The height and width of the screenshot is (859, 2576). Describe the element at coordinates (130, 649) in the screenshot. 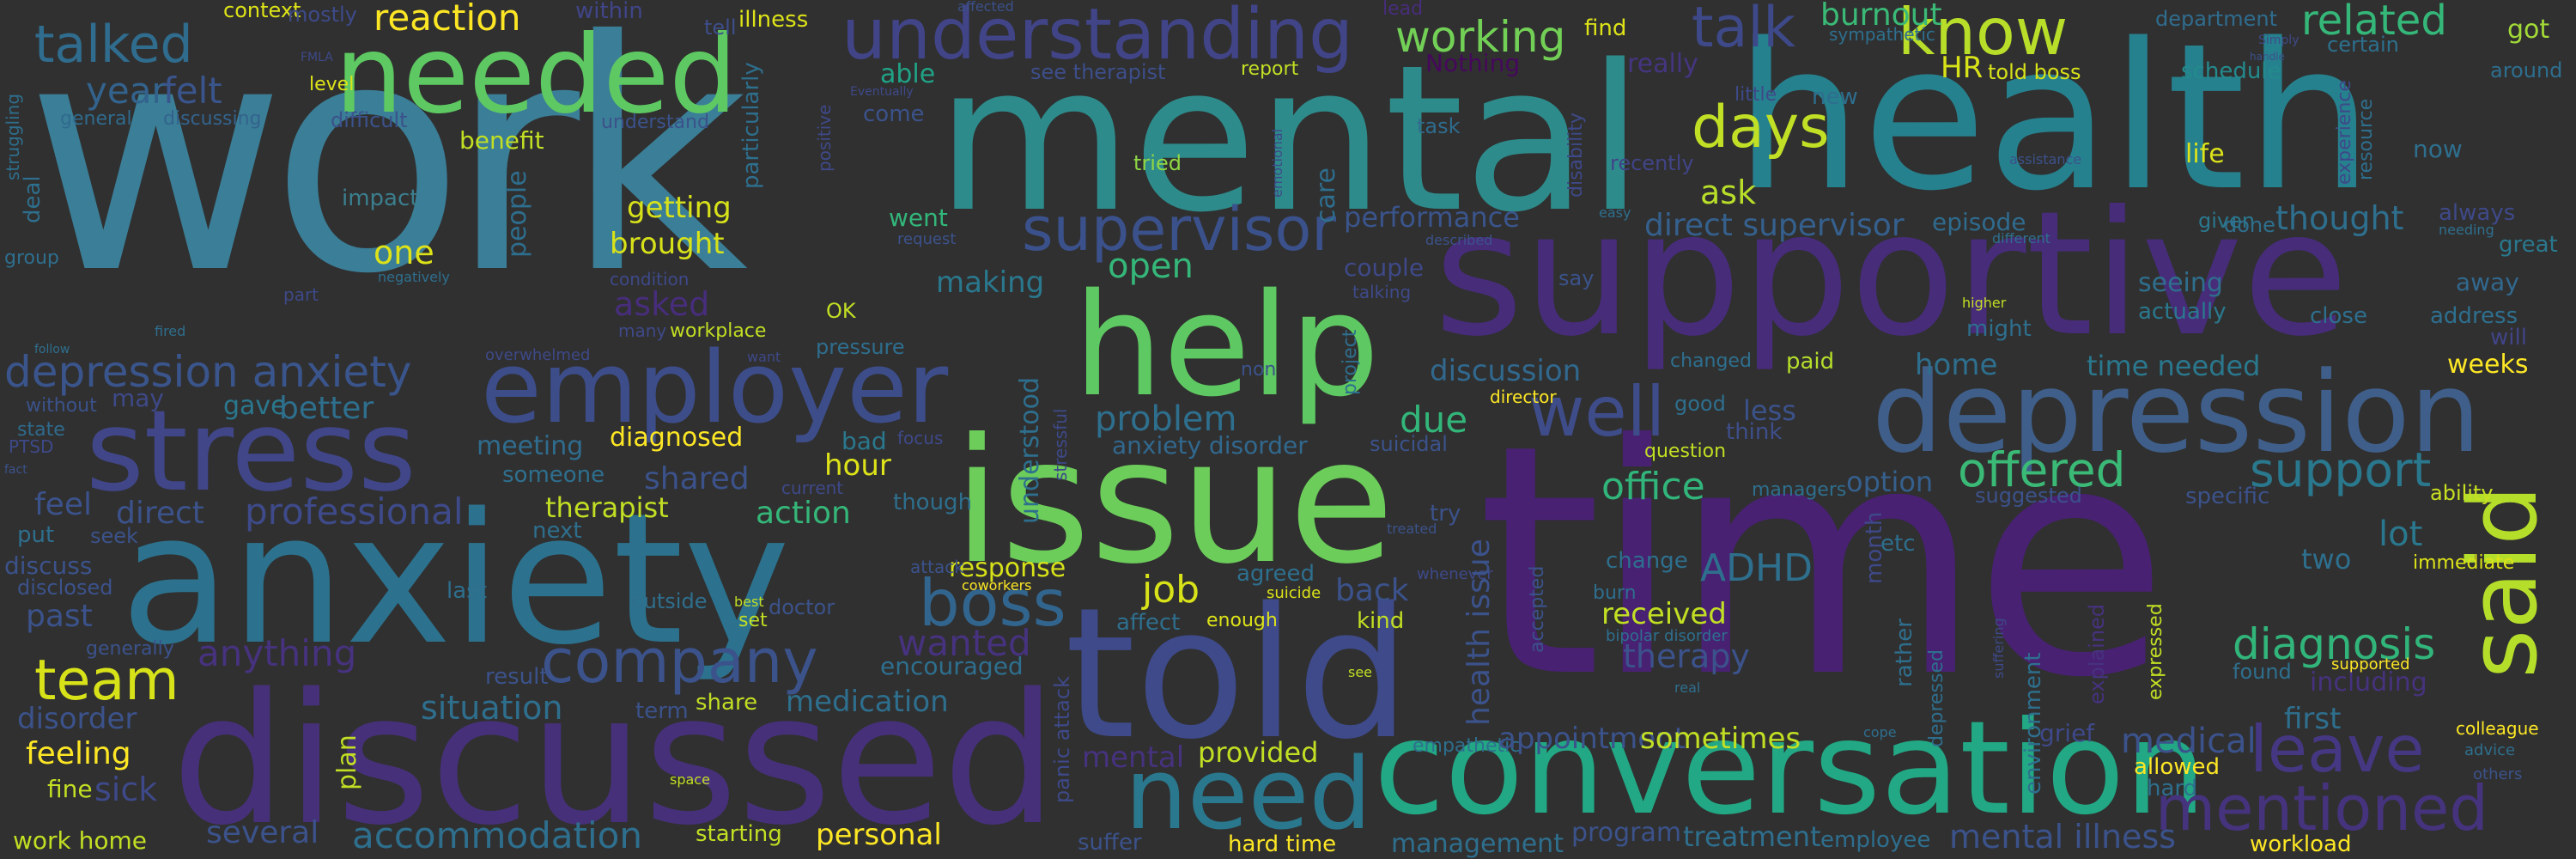

I see `word-generally: generally` at that location.